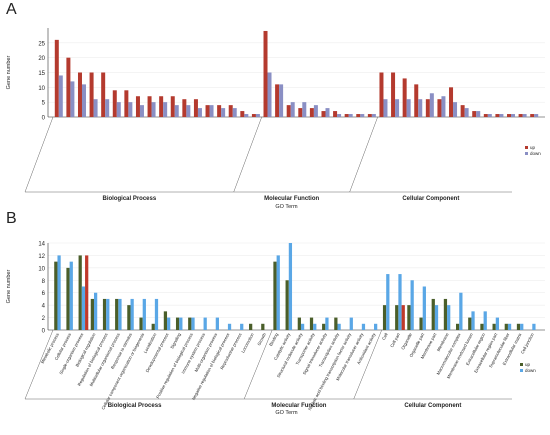  Describe the element at coordinates (44, 294) in the screenshot. I see `y-tick-label: 6` at that location.